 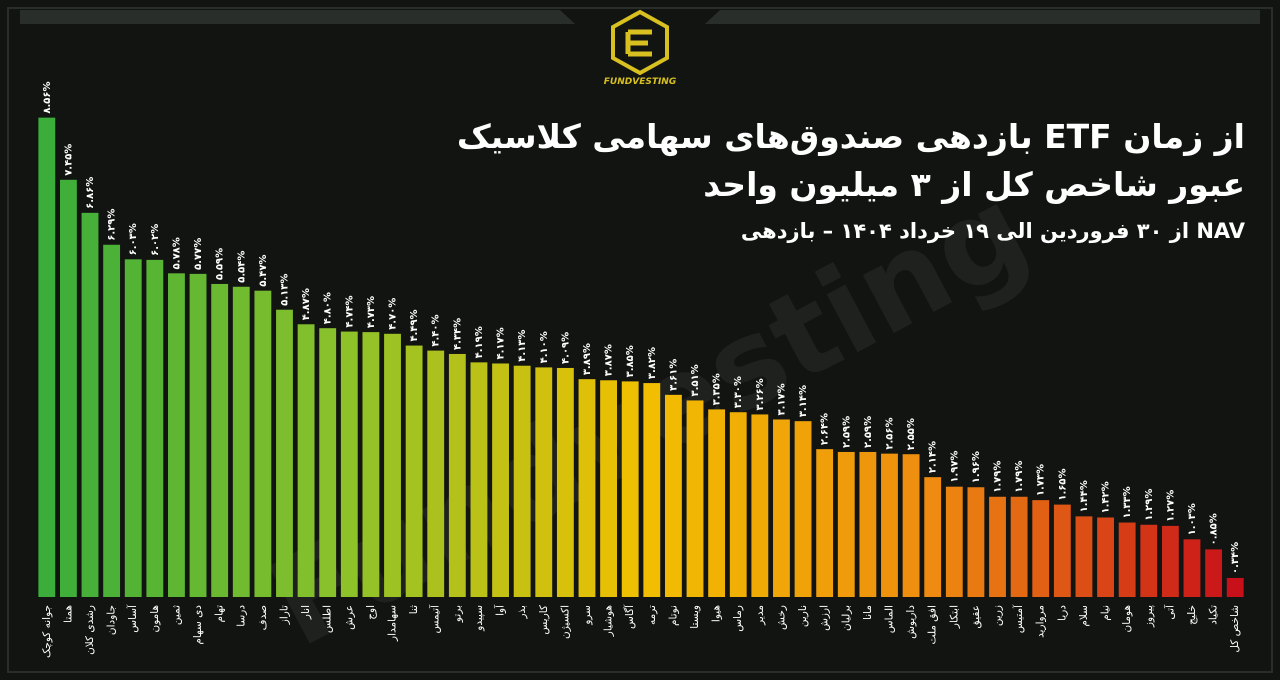 I want to click on x-tick-label: رشدی کلان, so click(x=90, y=630).